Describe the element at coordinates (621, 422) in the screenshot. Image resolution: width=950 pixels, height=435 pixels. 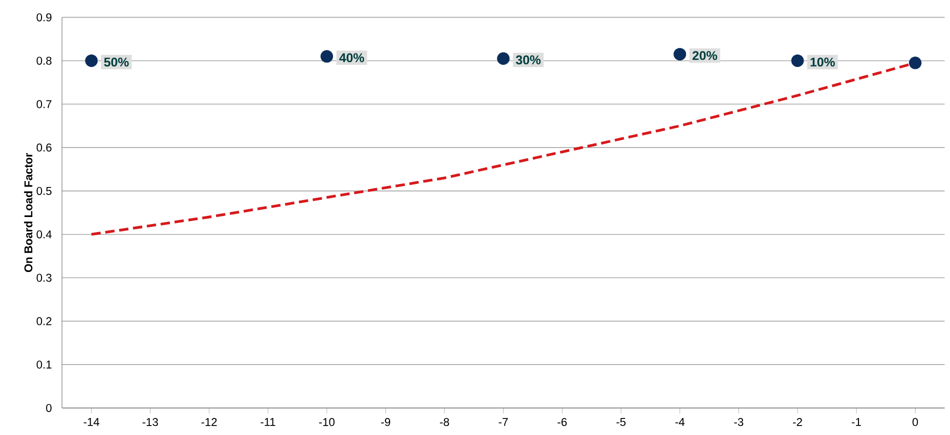
I see `x-tick-label: -5` at that location.